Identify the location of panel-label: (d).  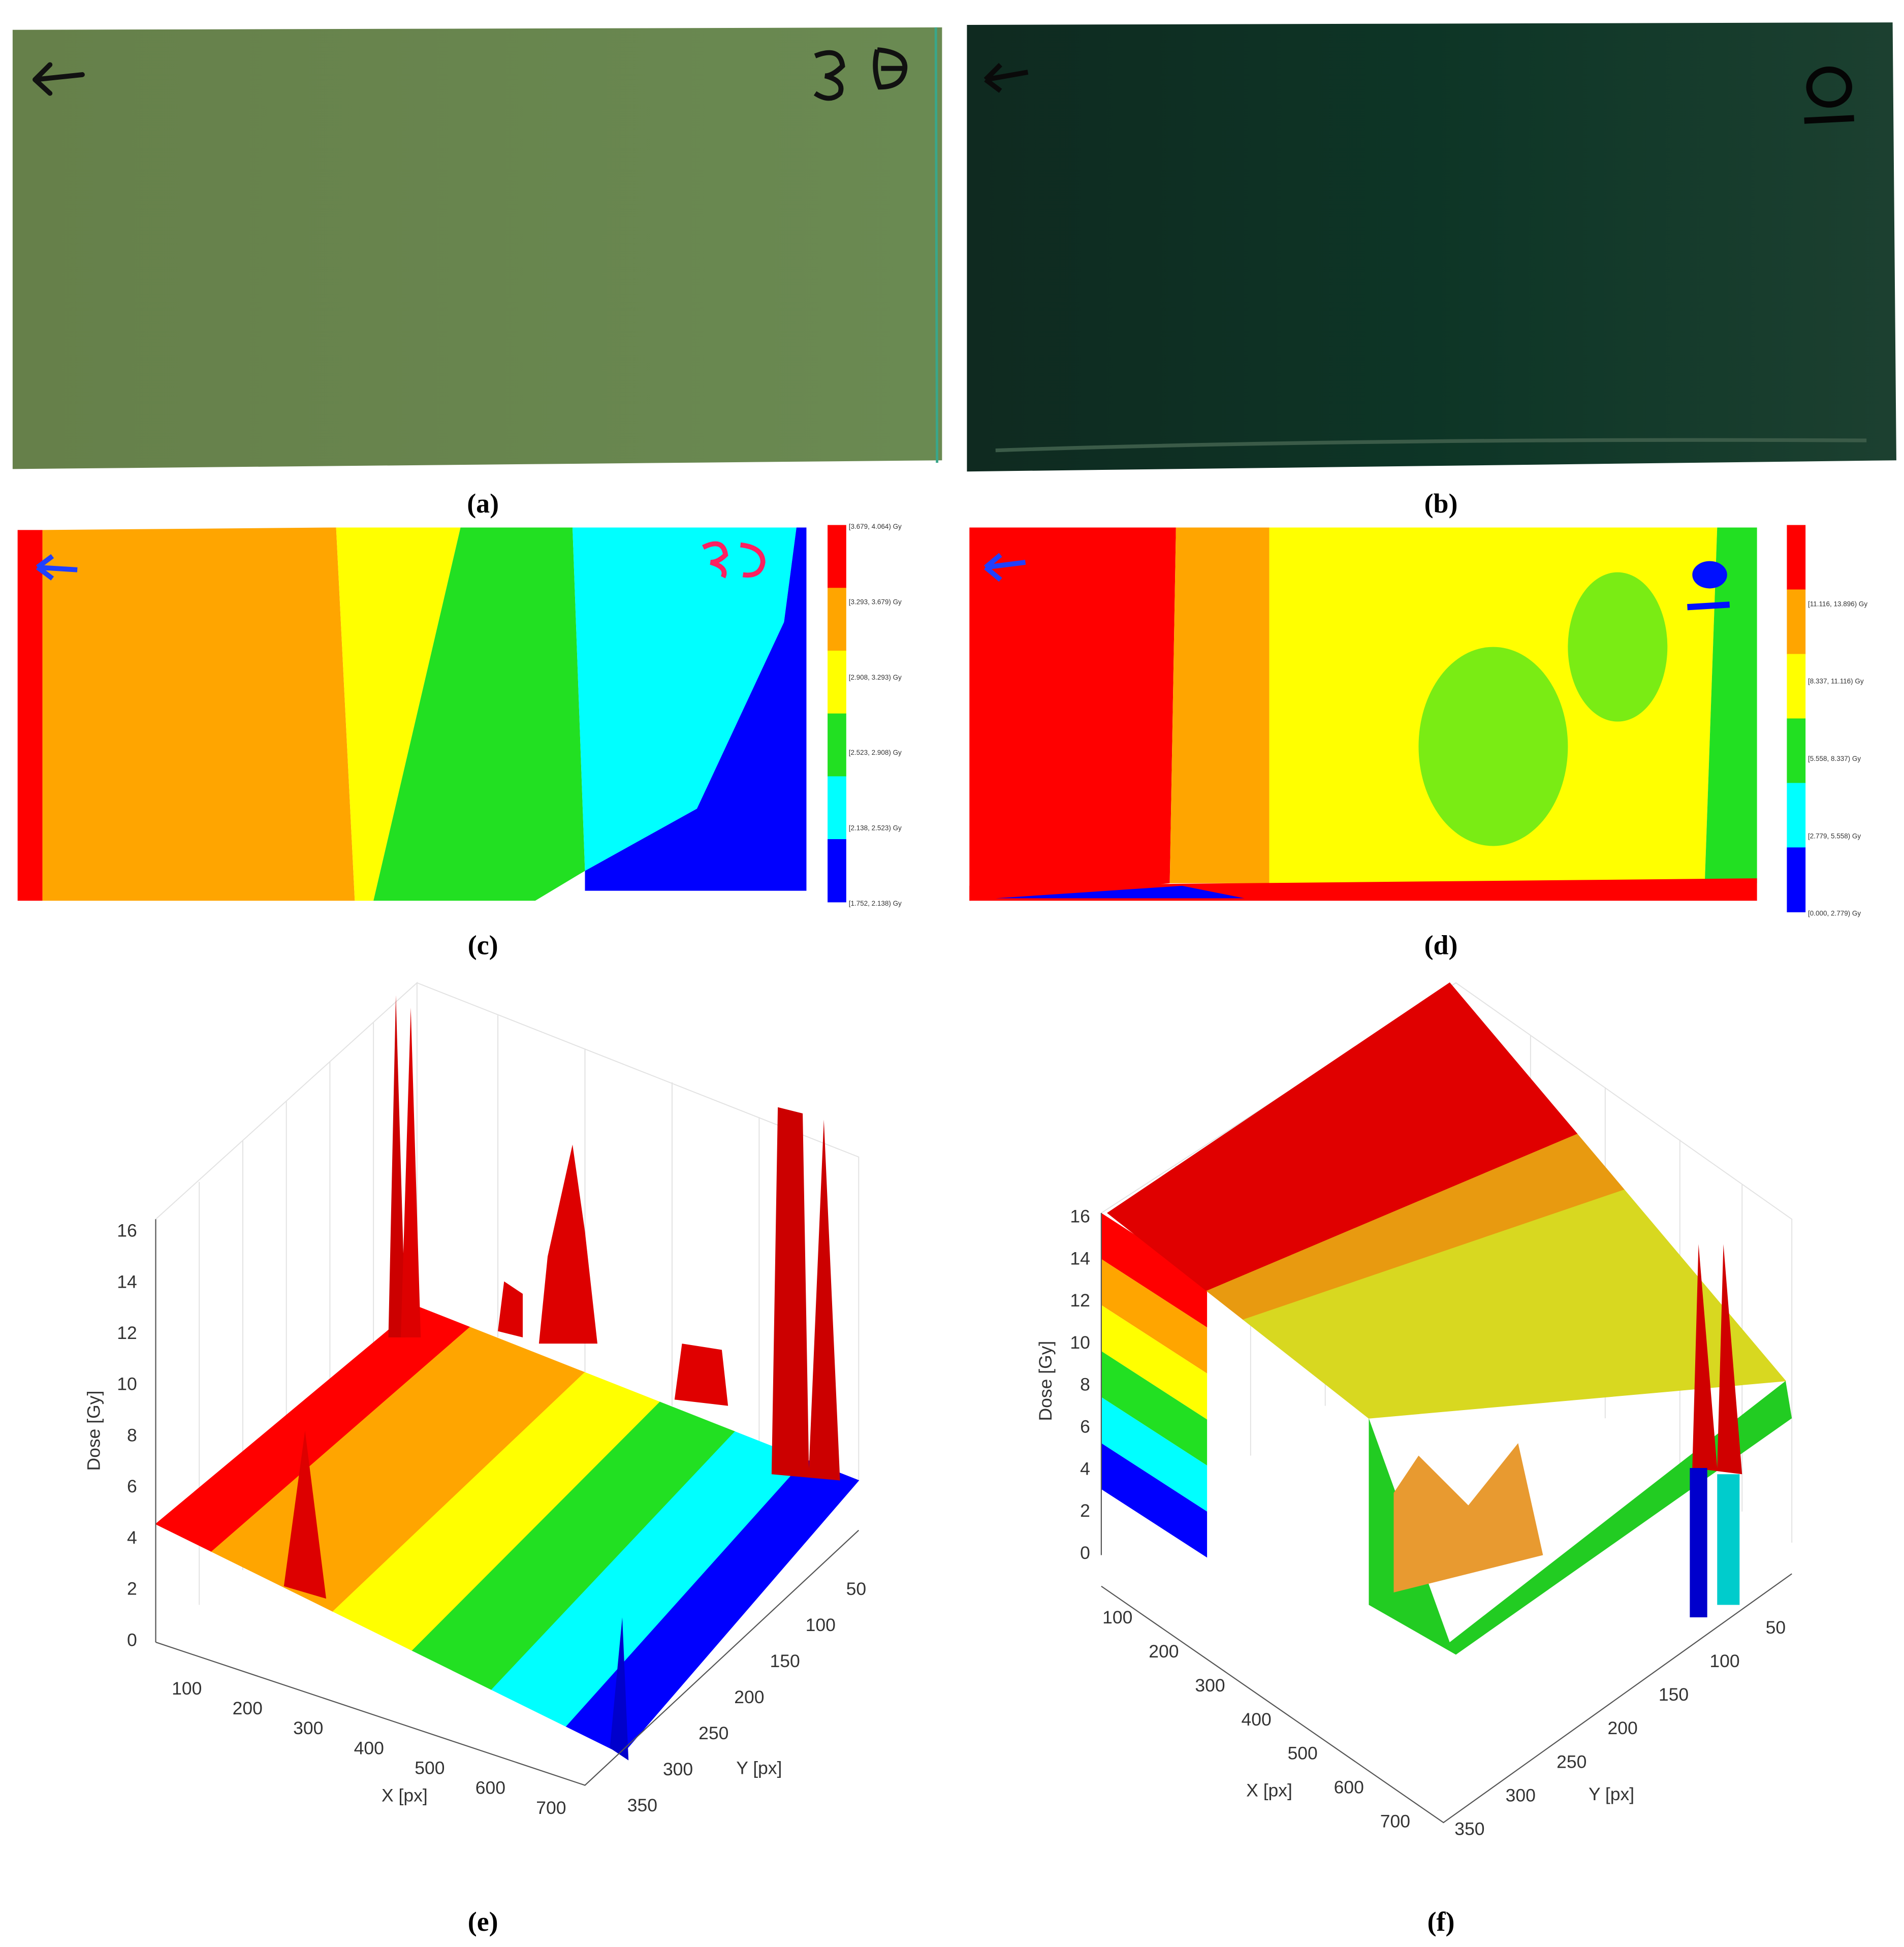
(1441, 945).